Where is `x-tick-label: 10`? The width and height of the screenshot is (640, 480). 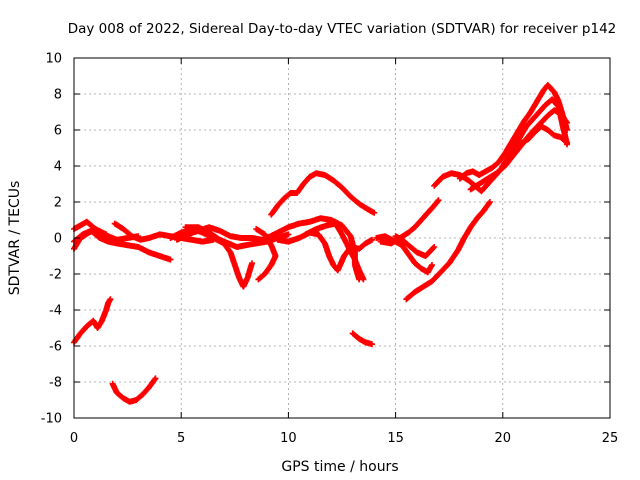 x-tick-label: 10 is located at coordinates (288, 438).